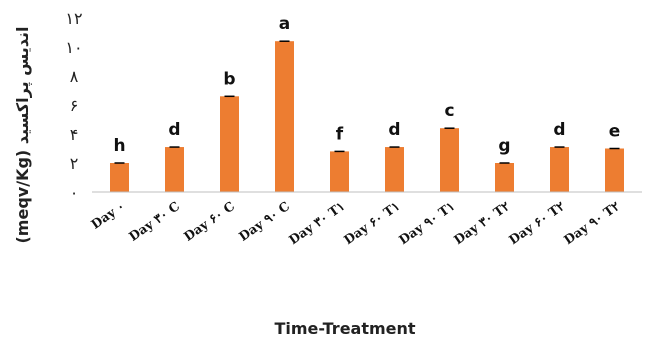 The image size is (658, 342). Describe the element at coordinates (74, 163) in the screenshot. I see `y-tick-label: ۲` at that location.